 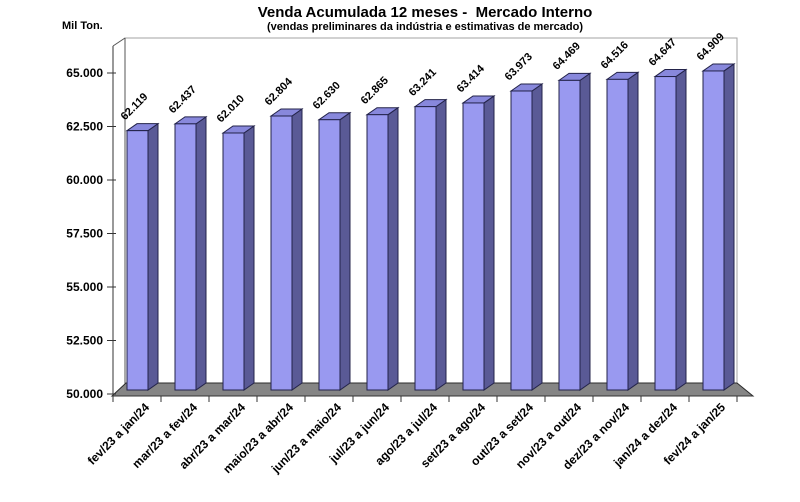 I want to click on y-tick-label: 60.000, so click(x=84, y=180).